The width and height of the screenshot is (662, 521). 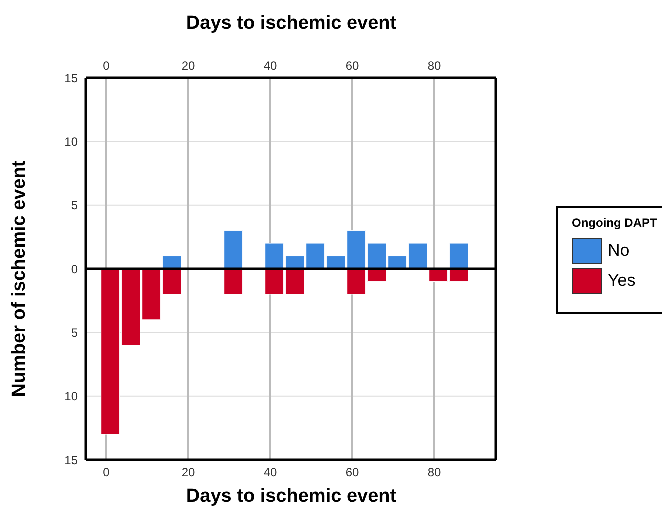 What do you see at coordinates (189, 473) in the screenshot?
I see `x2-tick-label: 20` at bounding box center [189, 473].